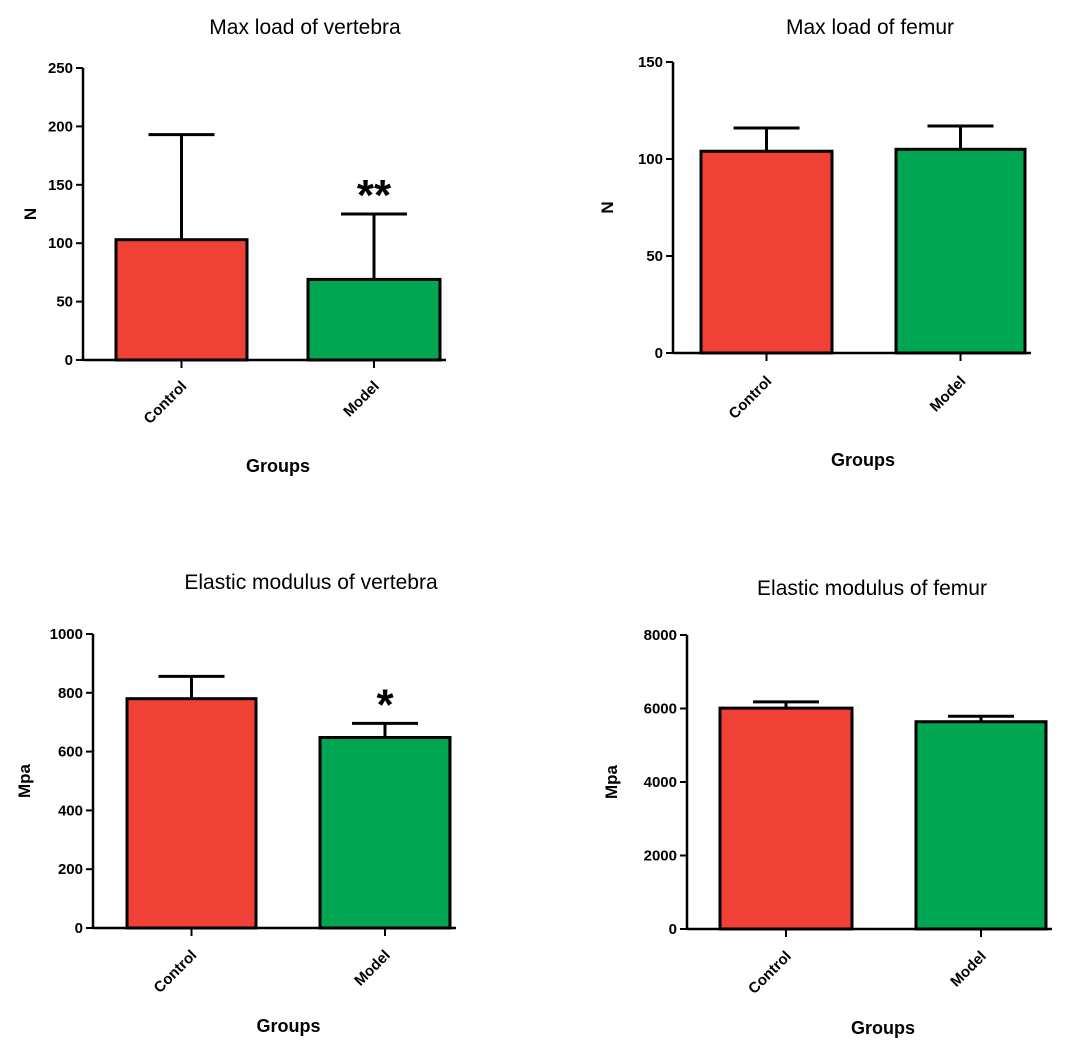 This screenshot has width=1069, height=1044. What do you see at coordinates (311, 582) in the screenshot?
I see `chart-title: Elastic modulus of vertebra` at bounding box center [311, 582].